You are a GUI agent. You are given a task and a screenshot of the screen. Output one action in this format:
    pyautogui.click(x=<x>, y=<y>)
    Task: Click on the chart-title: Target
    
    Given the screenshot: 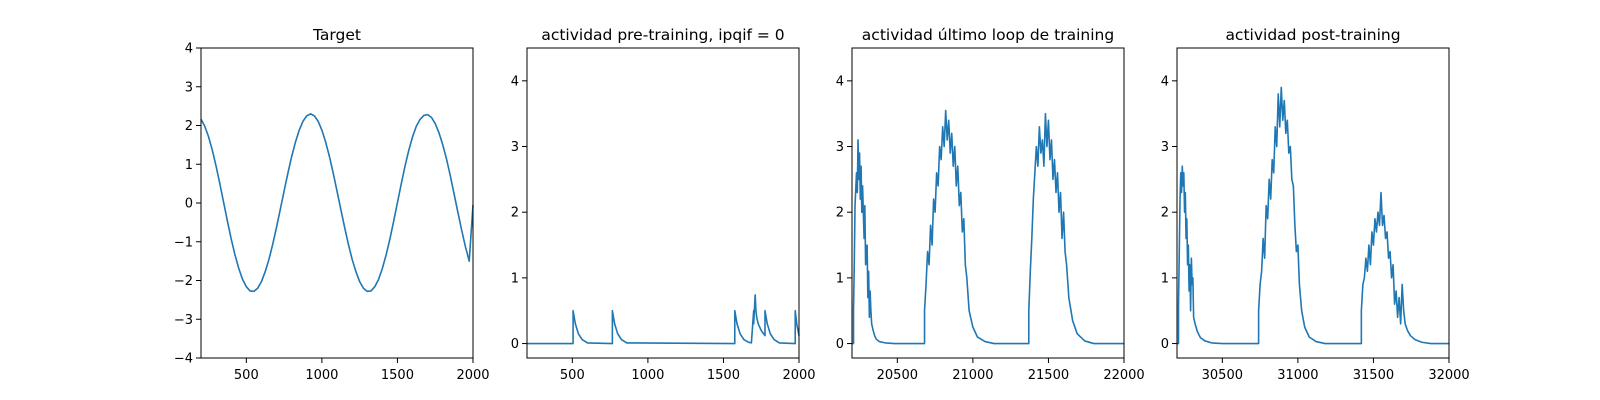 What is the action you would take?
    pyautogui.click(x=336, y=35)
    